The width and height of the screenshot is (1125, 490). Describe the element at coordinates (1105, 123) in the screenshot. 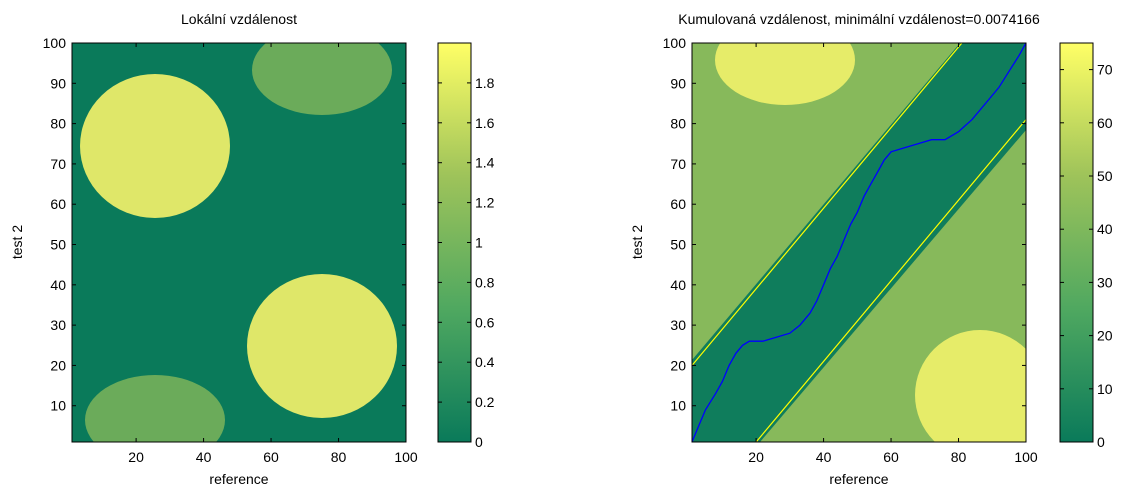

I see `chart2-colorbar-tick-label: 60` at that location.